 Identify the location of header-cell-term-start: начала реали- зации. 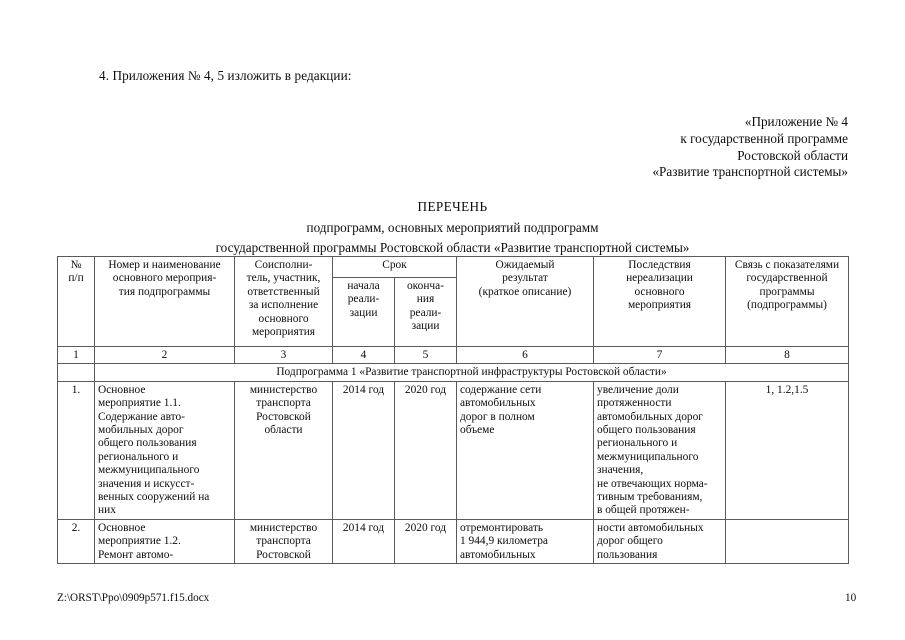
(363, 312).